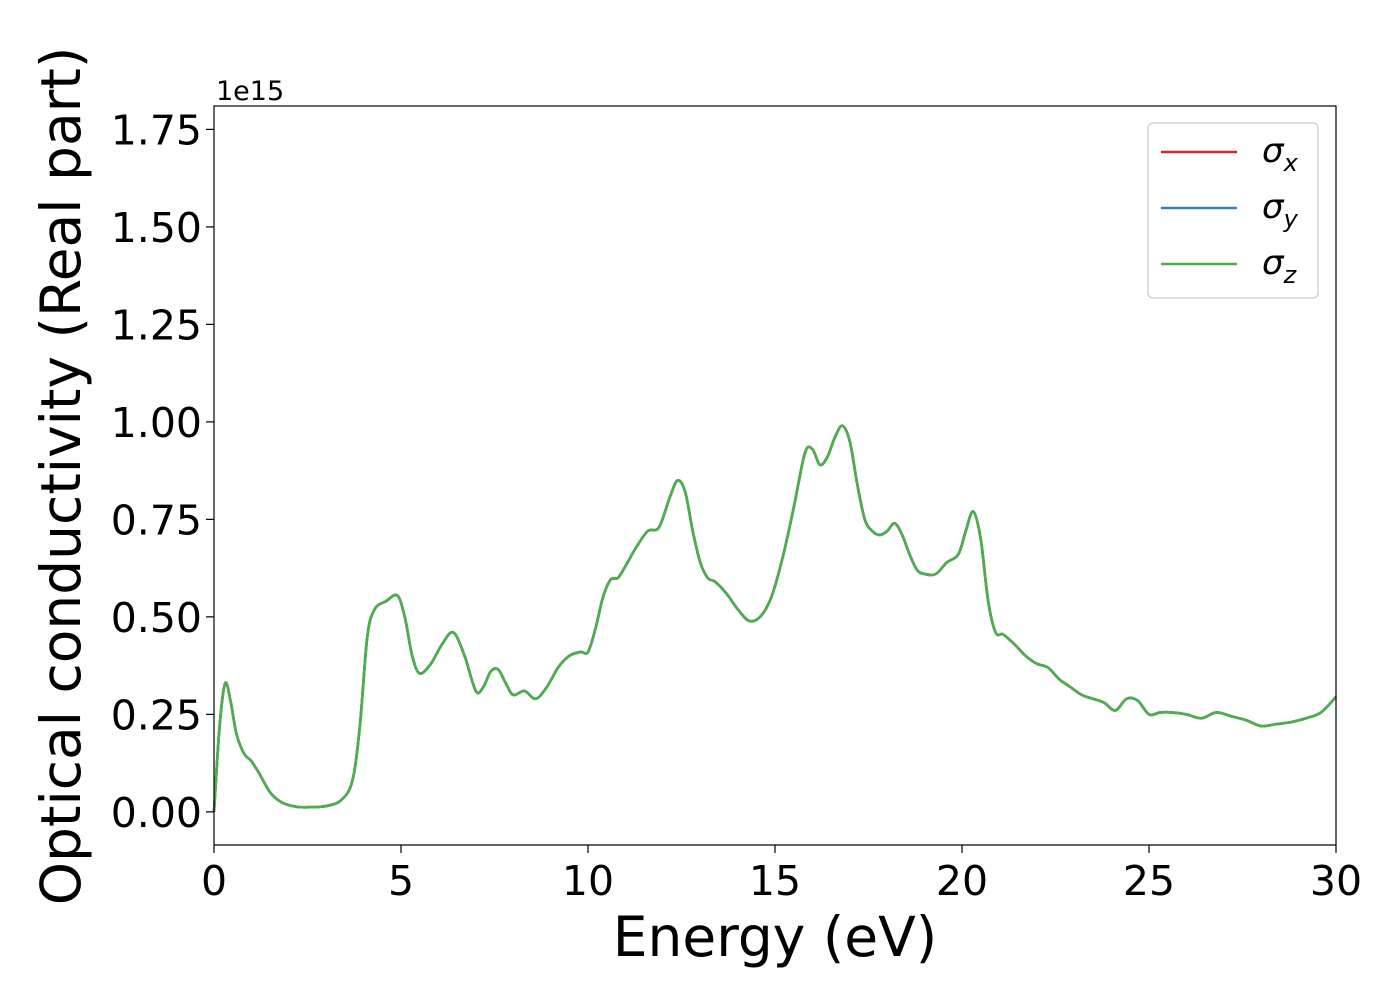 The image size is (1400, 1000). Describe the element at coordinates (156, 813) in the screenshot. I see `y-tick-label: 0.00` at that location.